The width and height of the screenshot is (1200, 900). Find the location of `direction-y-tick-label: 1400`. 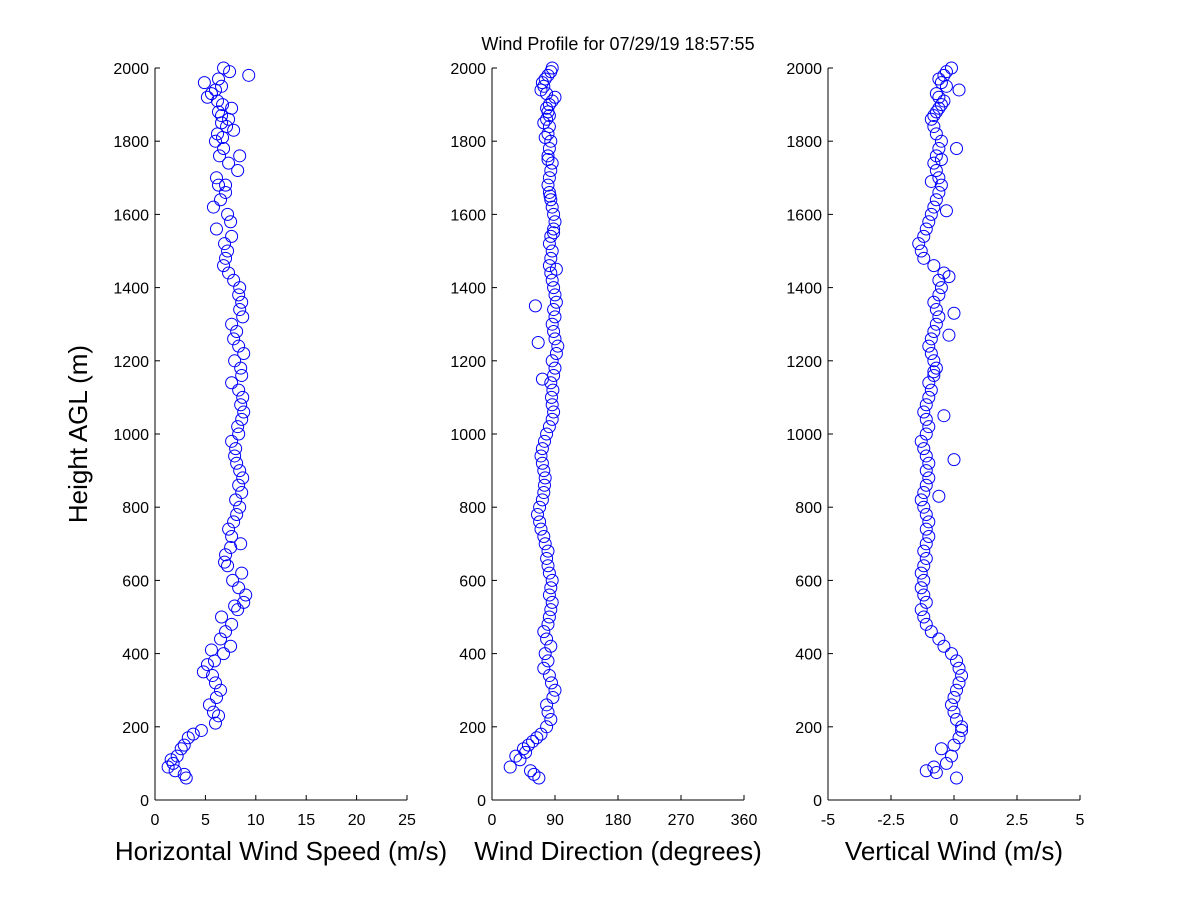

direction-y-tick-label: 1400 is located at coordinates (468, 289).